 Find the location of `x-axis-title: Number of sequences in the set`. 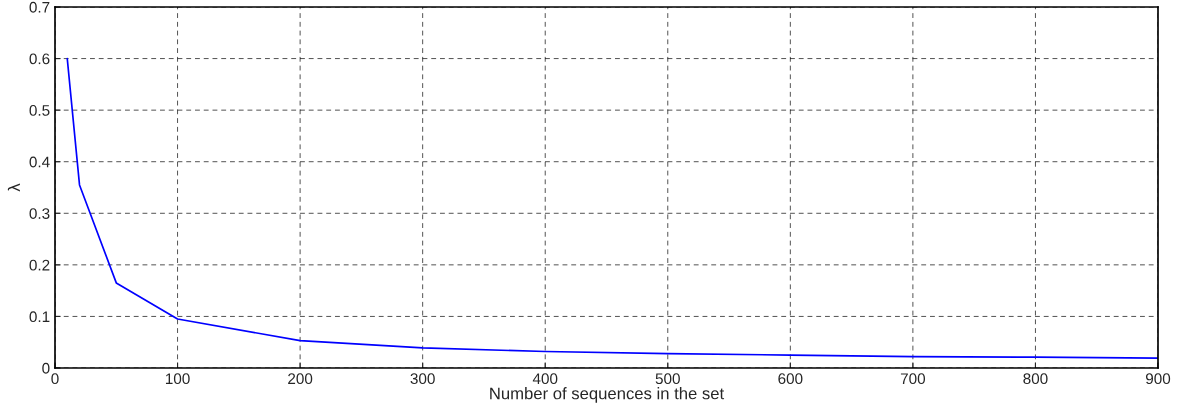

x-axis-title: Number of sequences in the set is located at coordinates (607, 395).